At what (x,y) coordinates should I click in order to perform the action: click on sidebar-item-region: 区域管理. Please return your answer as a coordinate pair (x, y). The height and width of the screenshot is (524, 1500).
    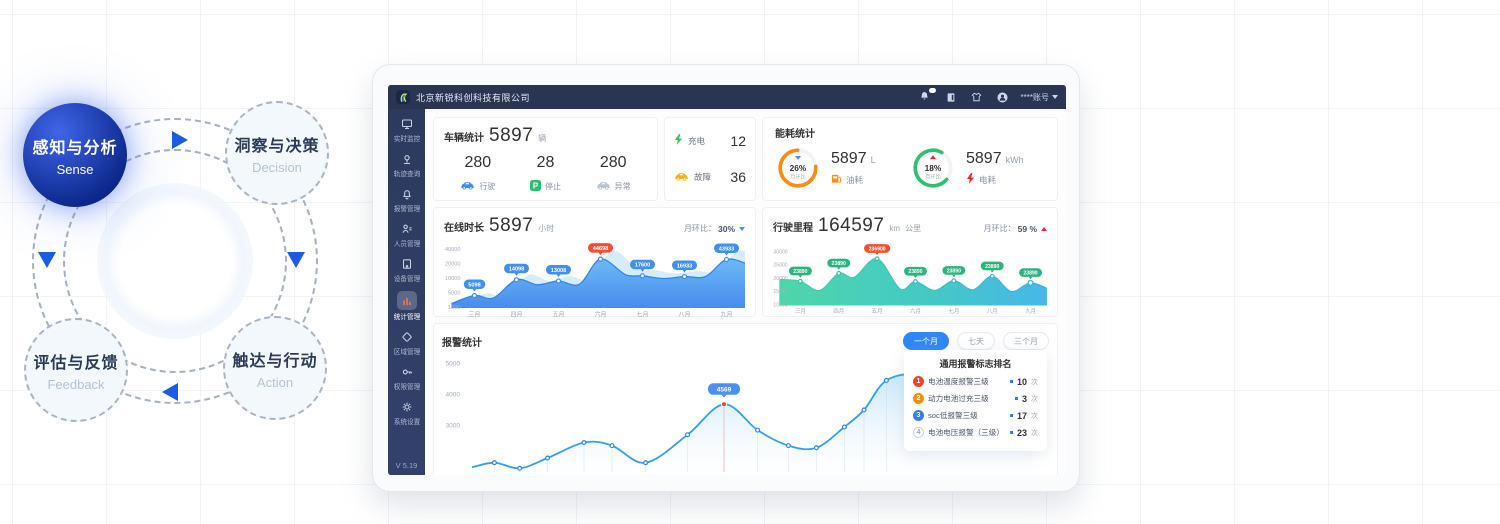
    Looking at the image, I should click on (406, 342).